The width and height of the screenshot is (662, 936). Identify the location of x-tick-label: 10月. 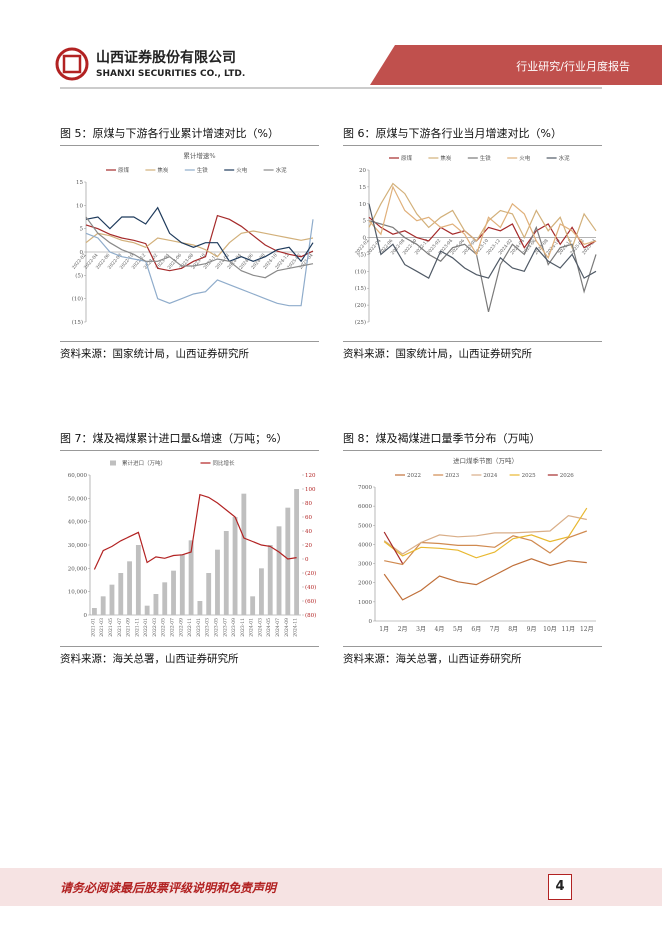
(550, 629).